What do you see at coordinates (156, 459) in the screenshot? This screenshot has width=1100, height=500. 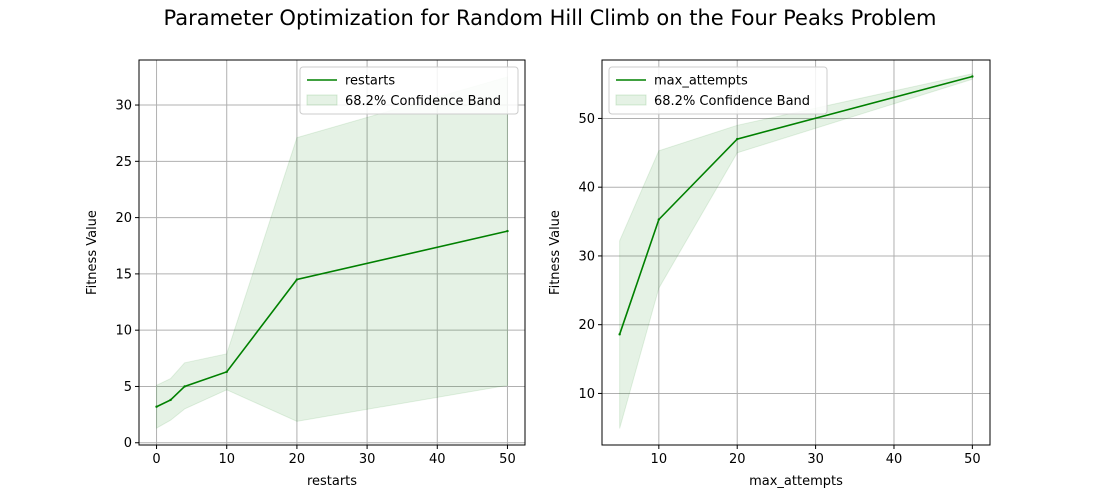 I see `x-tick-label: 0` at bounding box center [156, 459].